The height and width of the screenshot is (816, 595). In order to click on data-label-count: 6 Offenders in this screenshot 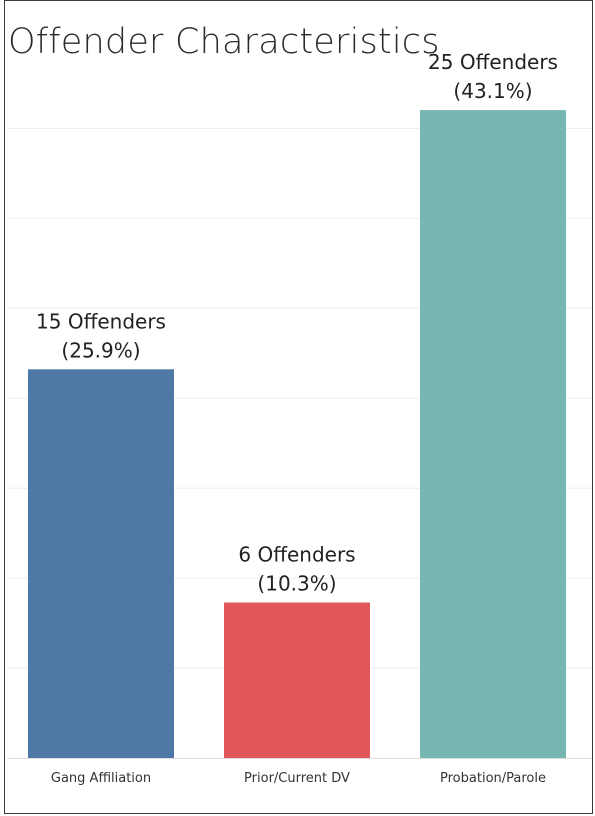, I will do `click(296, 555)`.